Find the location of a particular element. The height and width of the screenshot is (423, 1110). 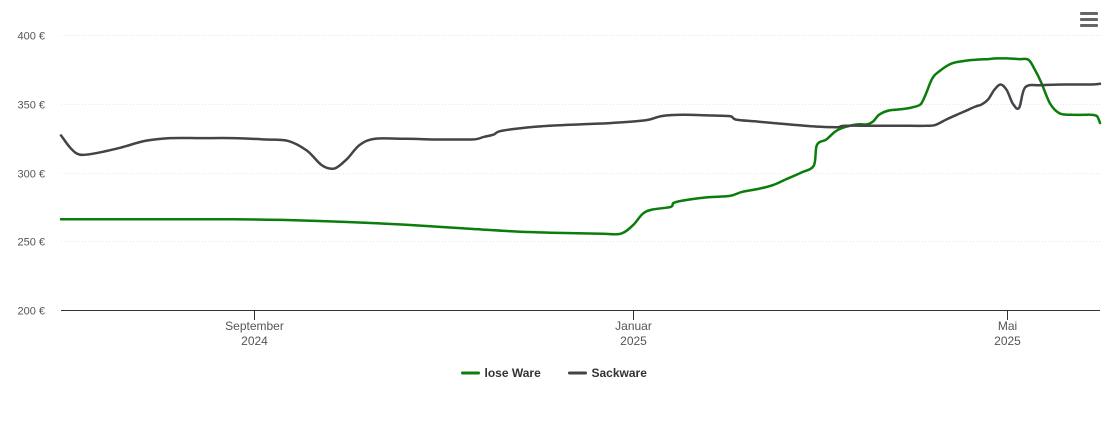

y-axis: 200 € 250 € 300 € 350 € 400 € is located at coordinates (31, 174).